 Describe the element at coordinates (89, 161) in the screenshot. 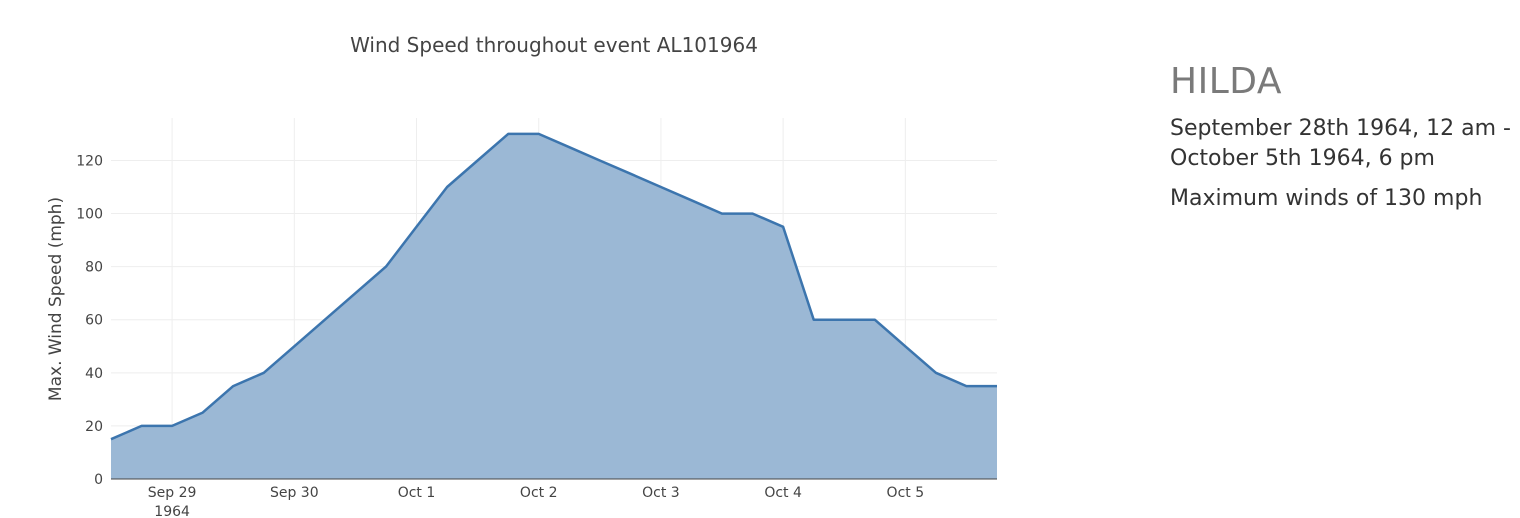

I see `y-tick-label: 120` at that location.